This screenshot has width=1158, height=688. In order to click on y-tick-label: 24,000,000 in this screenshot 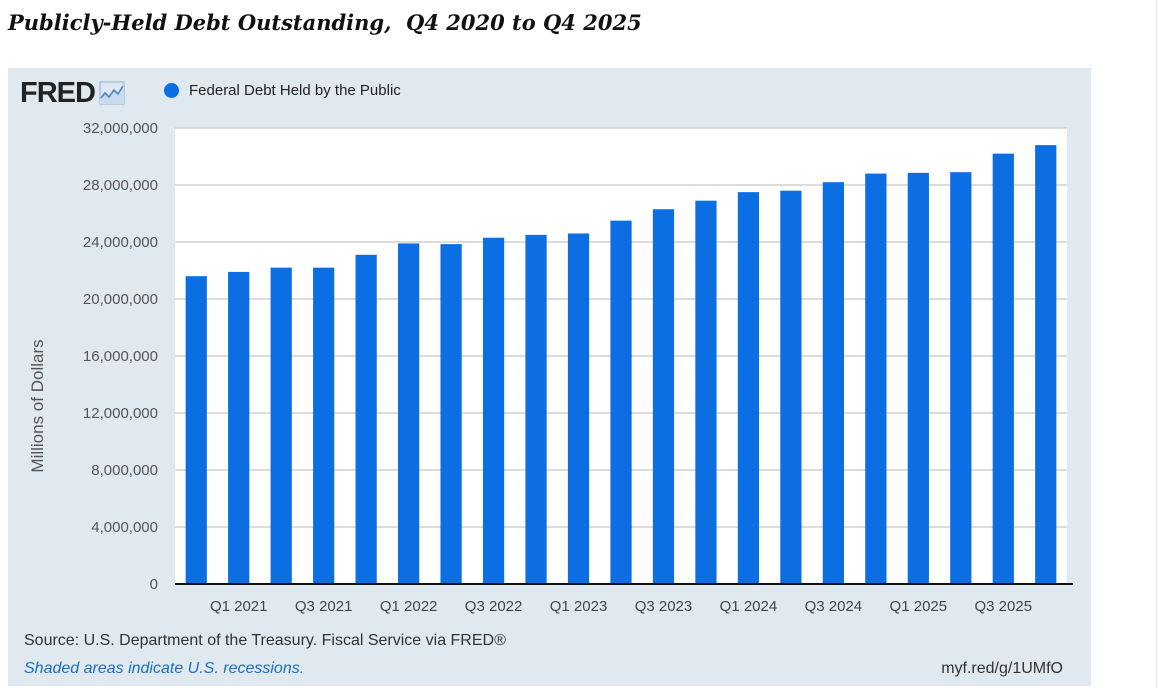, I will do `click(120, 242)`.